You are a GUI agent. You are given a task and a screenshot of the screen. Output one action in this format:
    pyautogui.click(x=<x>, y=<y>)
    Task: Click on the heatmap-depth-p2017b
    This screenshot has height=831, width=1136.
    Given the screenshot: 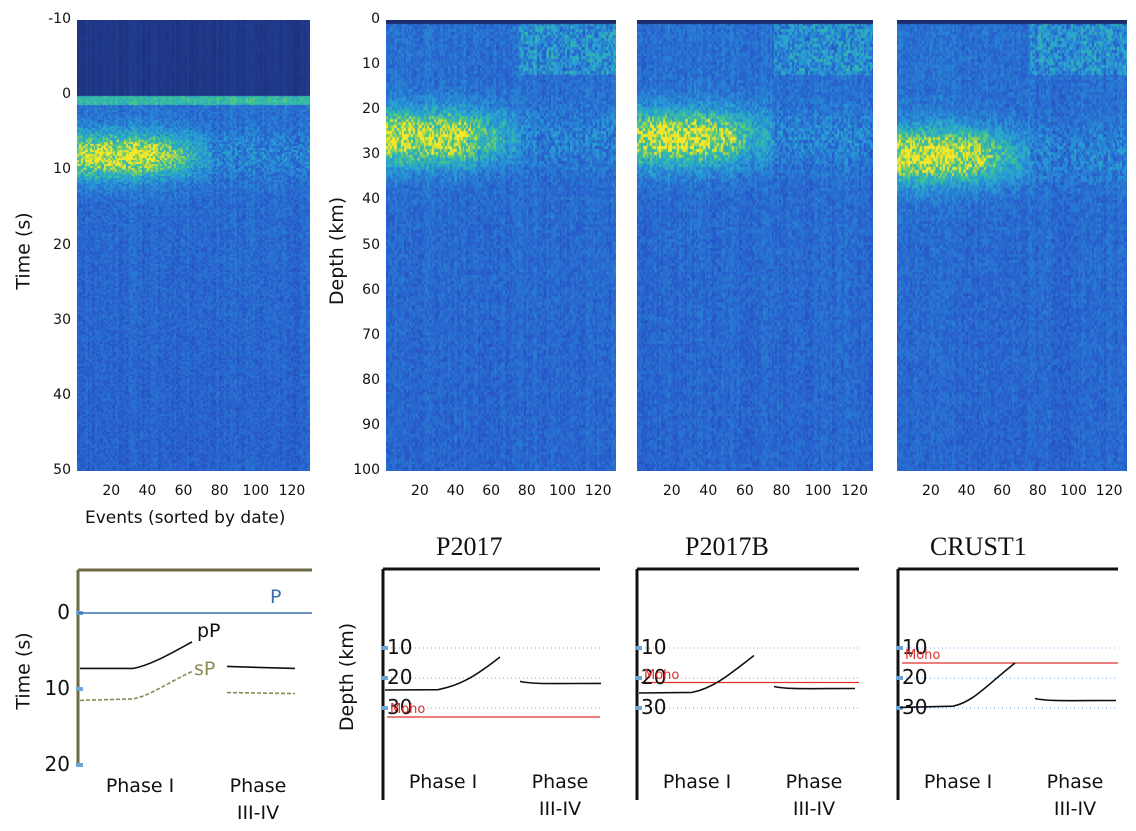 What is the action you would take?
    pyautogui.click(x=755, y=245)
    